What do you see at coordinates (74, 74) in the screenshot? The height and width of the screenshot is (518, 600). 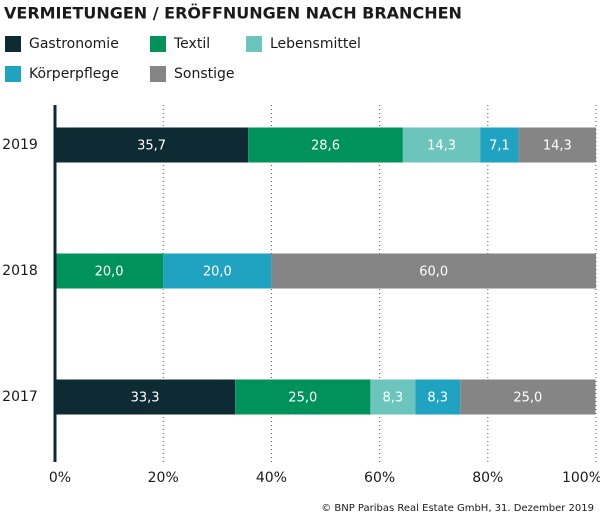 I see `legend-label: Körperpflege` at bounding box center [74, 74].